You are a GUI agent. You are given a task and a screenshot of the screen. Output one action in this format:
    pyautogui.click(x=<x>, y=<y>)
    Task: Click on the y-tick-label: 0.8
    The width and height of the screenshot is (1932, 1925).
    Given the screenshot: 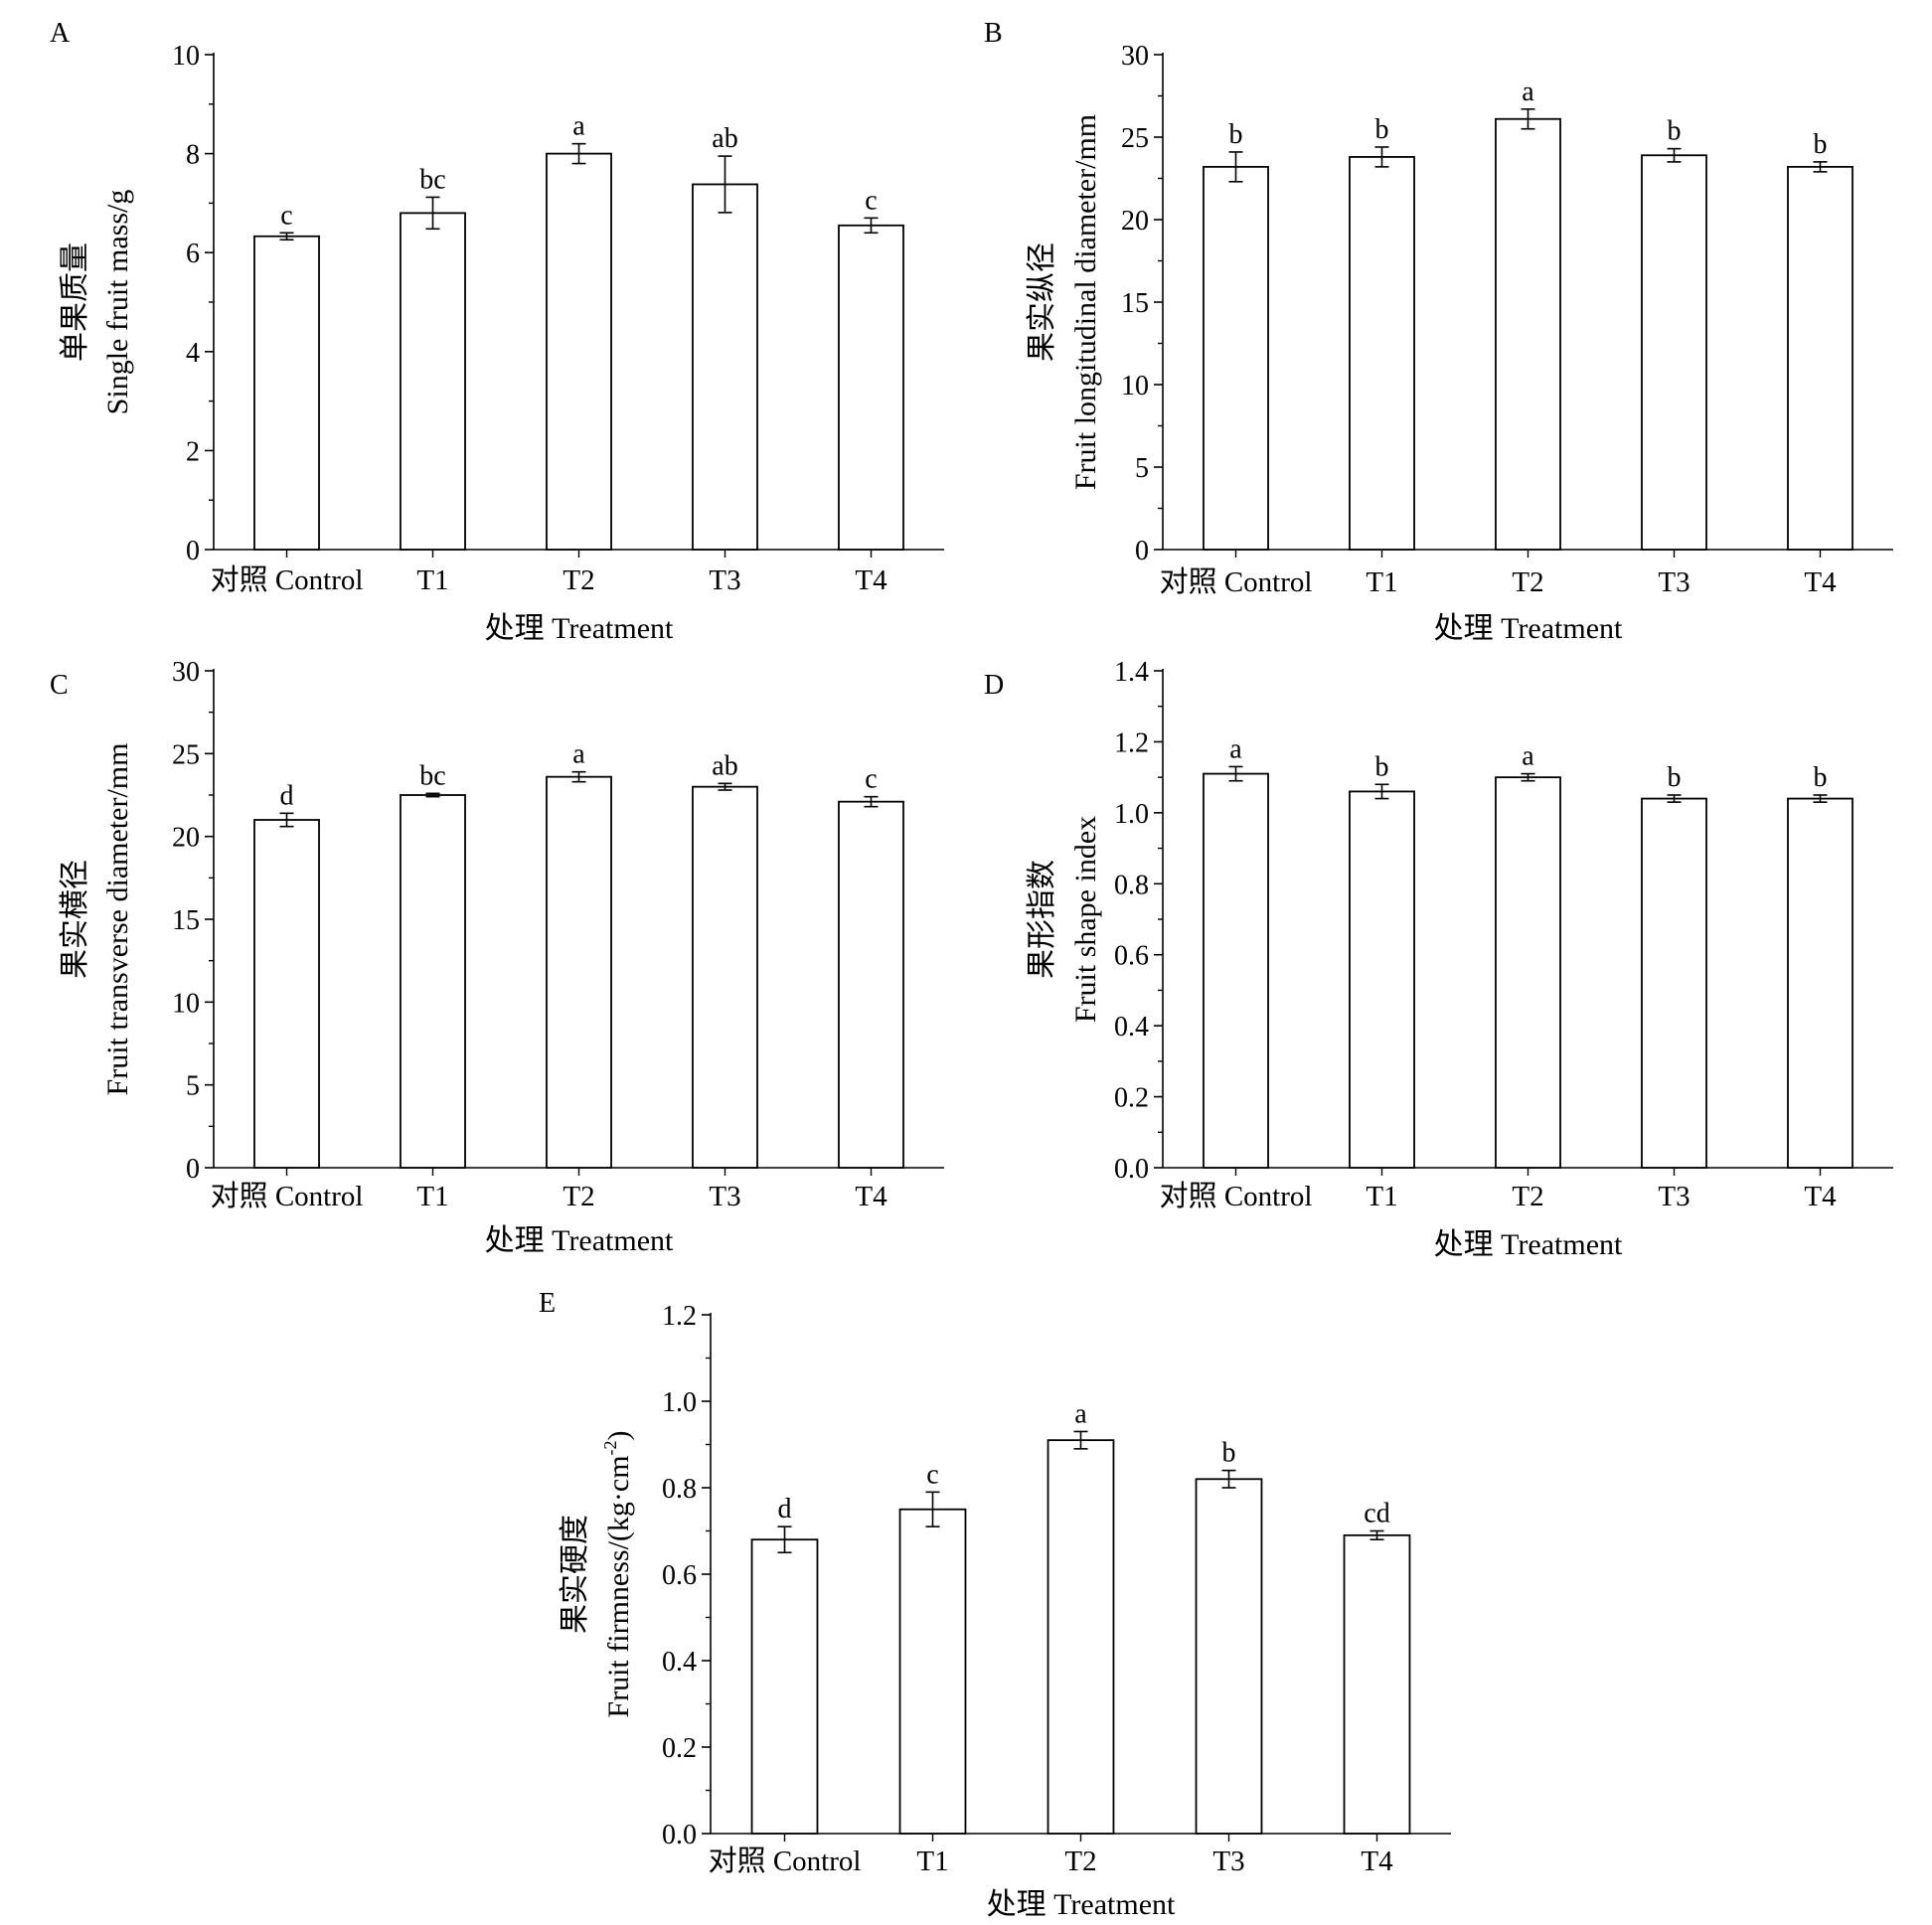 What is the action you would take?
    pyautogui.click(x=679, y=1489)
    